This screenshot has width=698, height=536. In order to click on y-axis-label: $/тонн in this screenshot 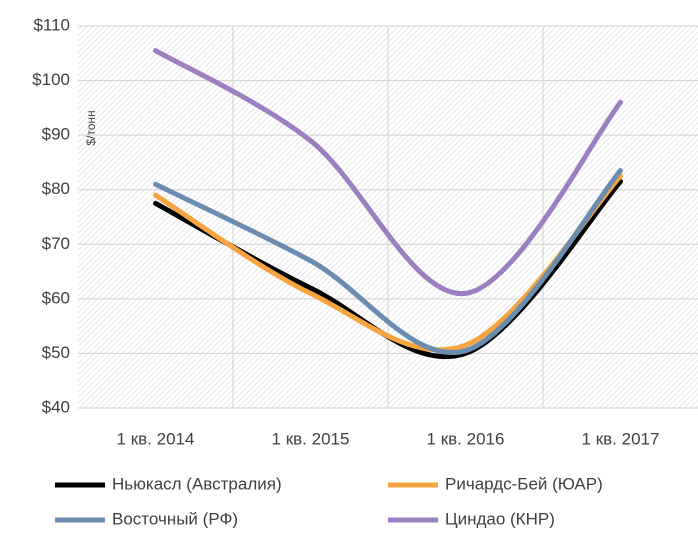, I will do `click(91, 127)`.